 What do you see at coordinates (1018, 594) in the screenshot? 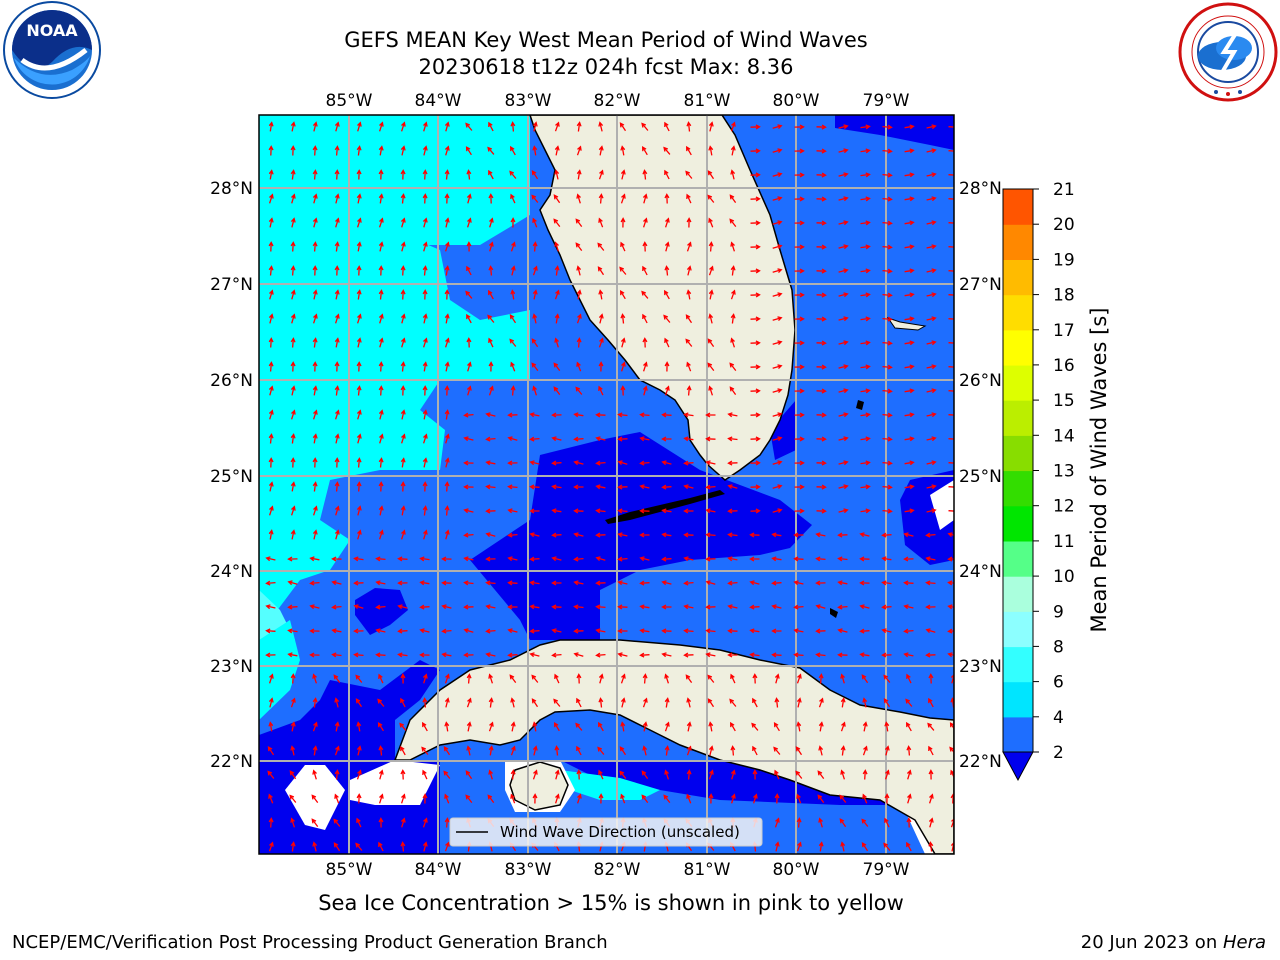
I see `colorbar-band` at bounding box center [1018, 594].